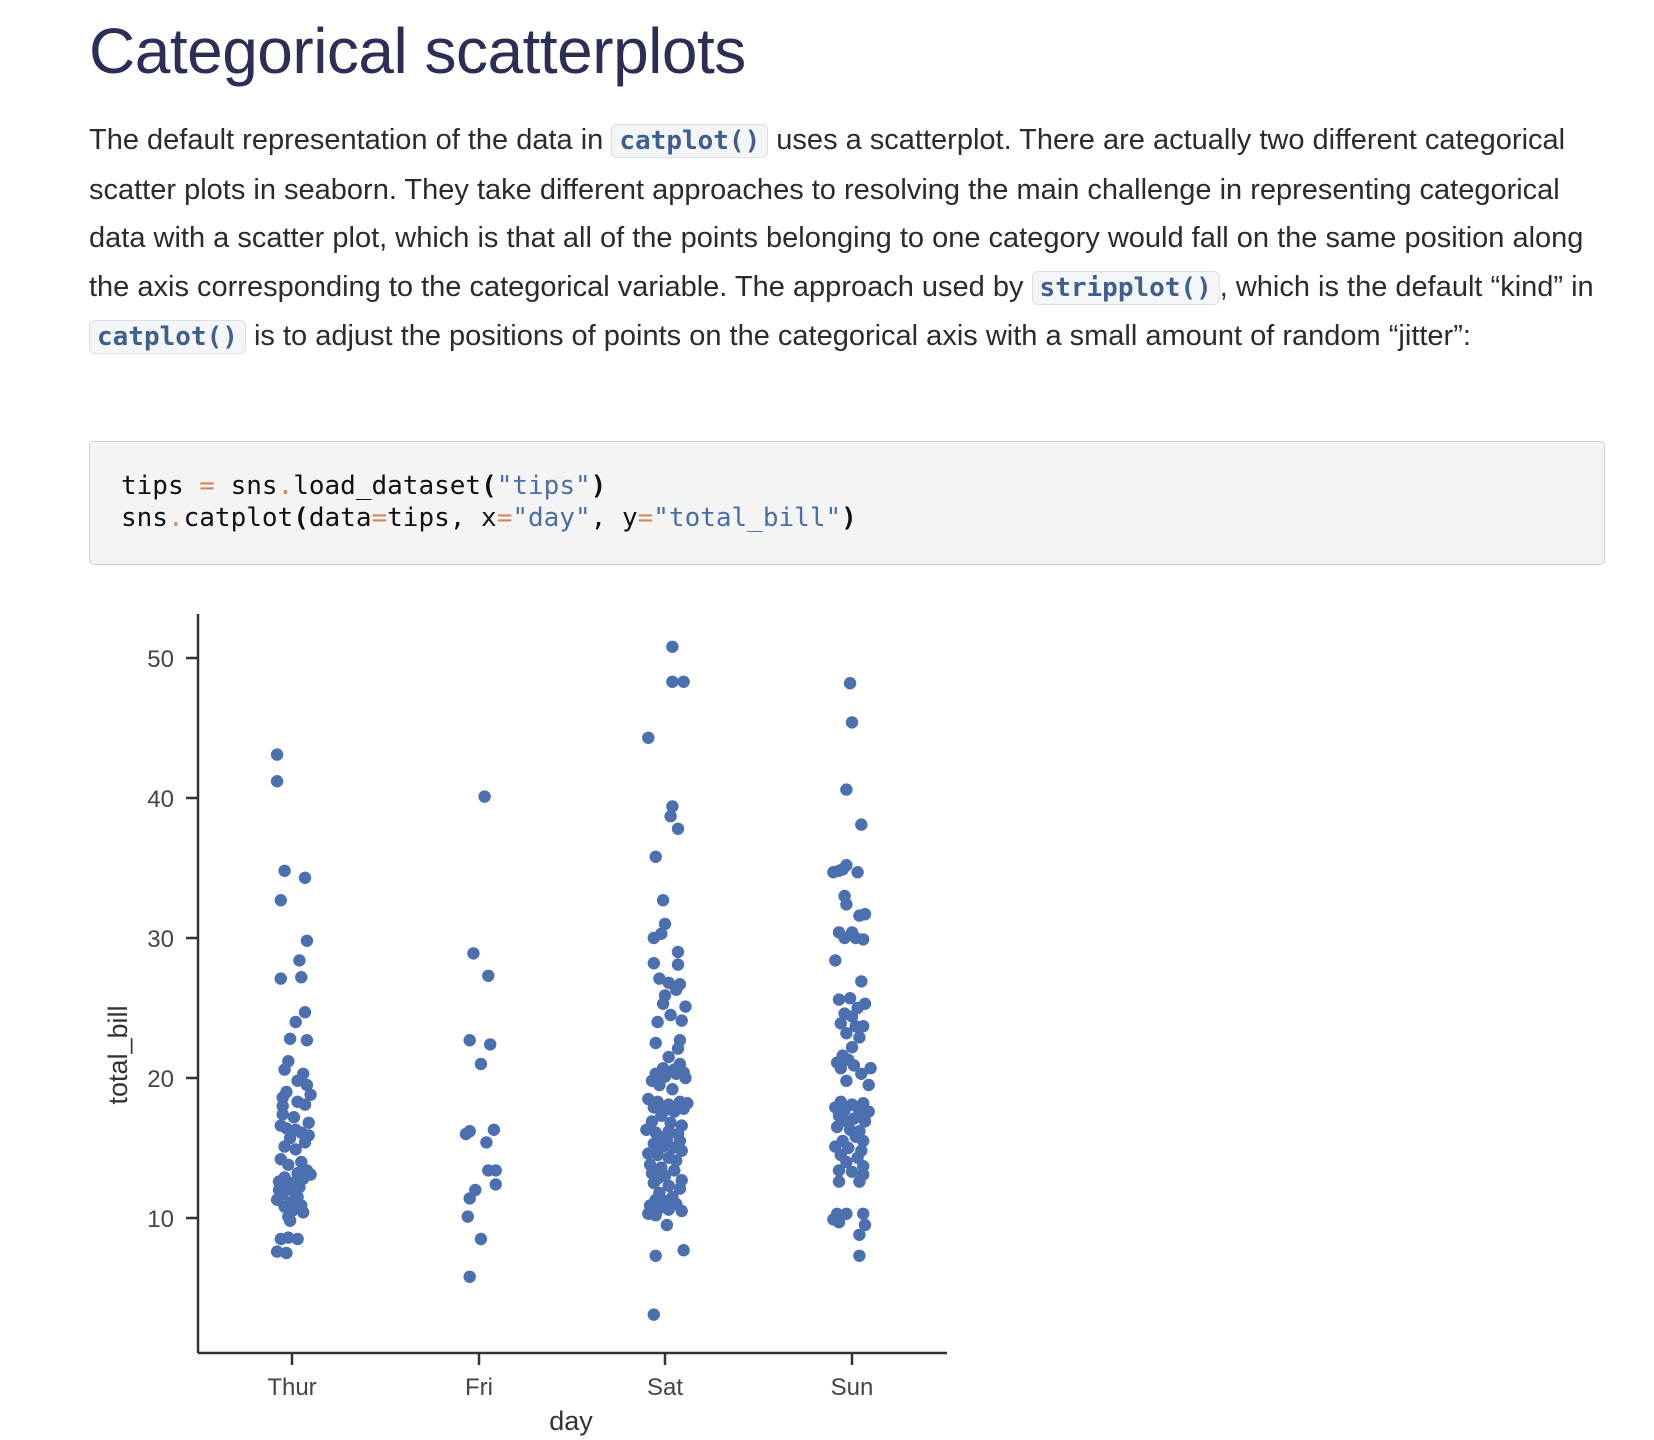  Describe the element at coordinates (1125, 287) in the screenshot. I see `stripplot-code-link: stripplot()` at that location.